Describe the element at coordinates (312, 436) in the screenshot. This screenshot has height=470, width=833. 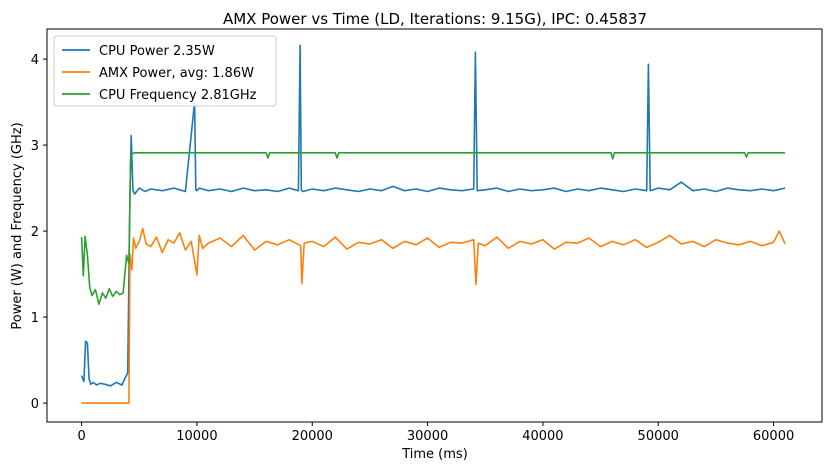
I see `x-tick-label: 20000` at that location.